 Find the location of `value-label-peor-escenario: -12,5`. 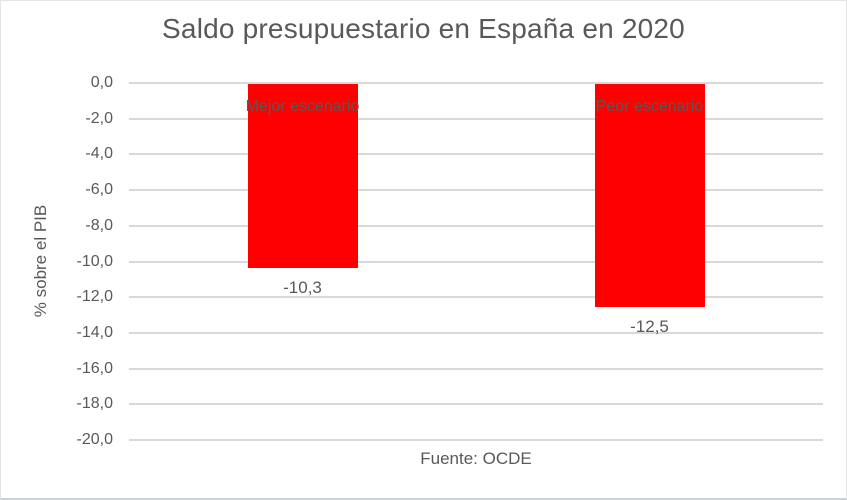

value-label-peor-escenario: -12,5 is located at coordinates (649, 327).